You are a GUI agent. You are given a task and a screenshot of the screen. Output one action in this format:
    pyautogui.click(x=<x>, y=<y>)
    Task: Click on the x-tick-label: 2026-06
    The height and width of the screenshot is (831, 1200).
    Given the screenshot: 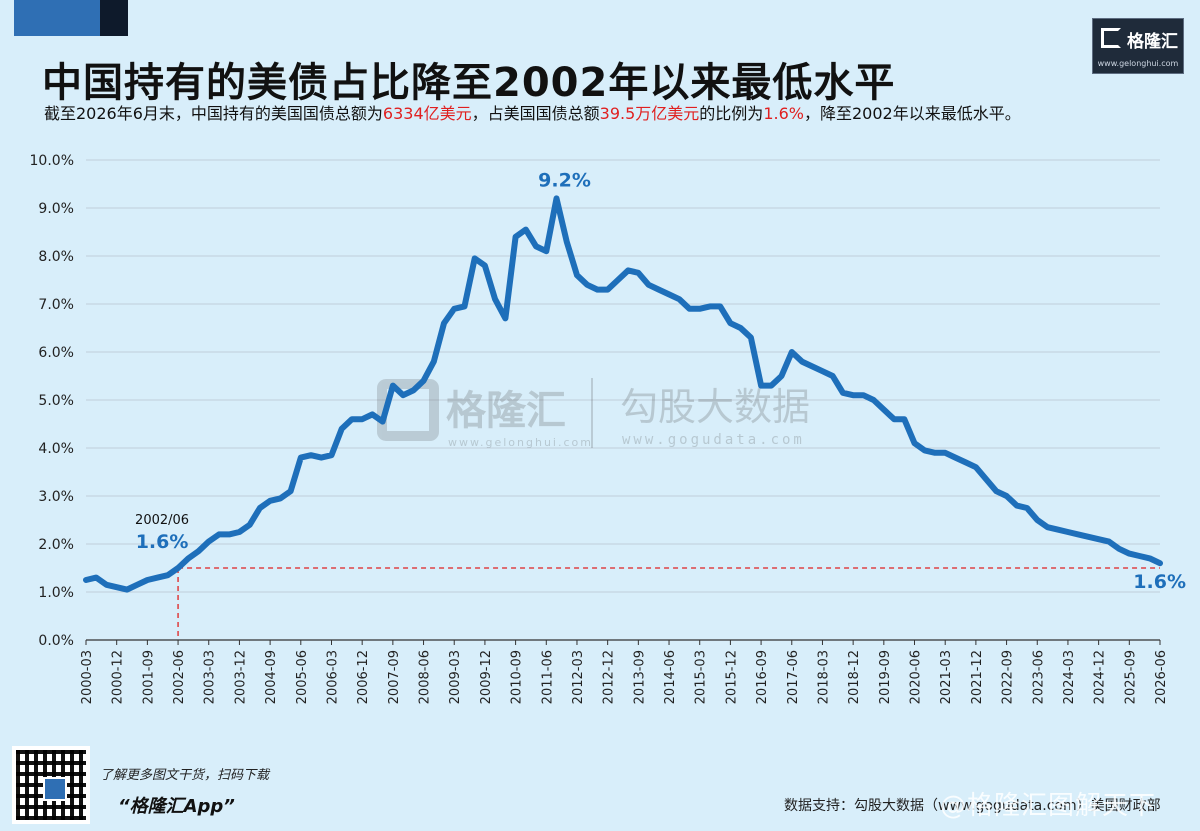 What is the action you would take?
    pyautogui.click(x=1161, y=677)
    